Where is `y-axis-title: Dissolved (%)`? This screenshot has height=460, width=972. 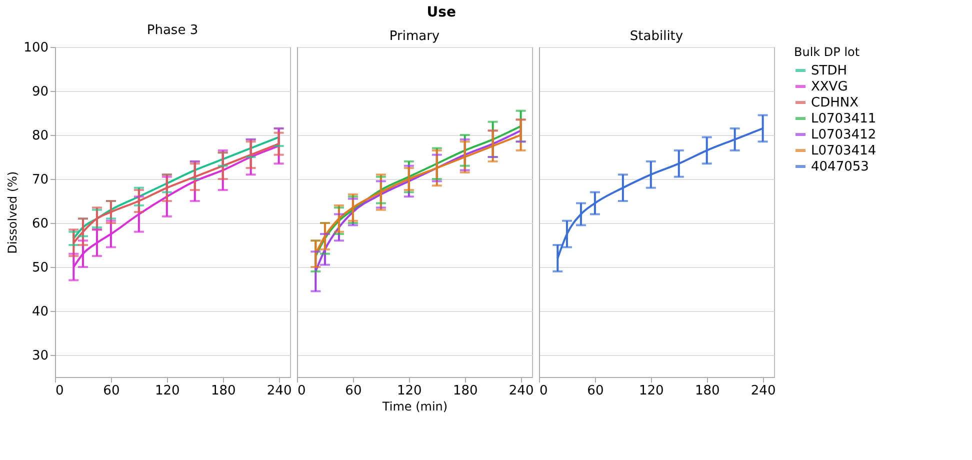 y-axis-title: Dissolved (%) is located at coordinates (13, 212).